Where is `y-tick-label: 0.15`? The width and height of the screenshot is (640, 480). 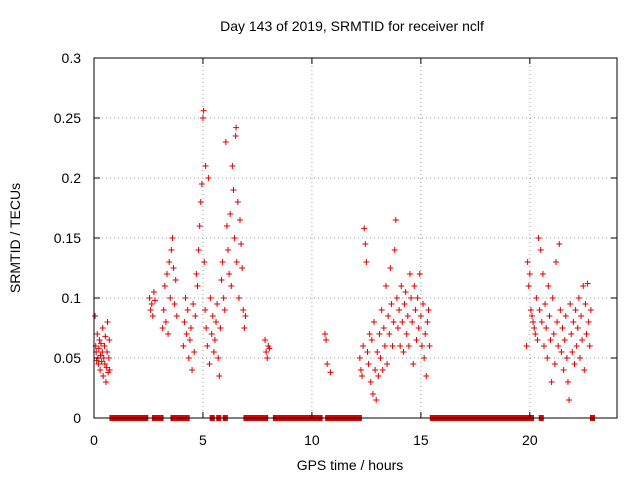 y-tick-label: 0.15 is located at coordinates (67, 238).